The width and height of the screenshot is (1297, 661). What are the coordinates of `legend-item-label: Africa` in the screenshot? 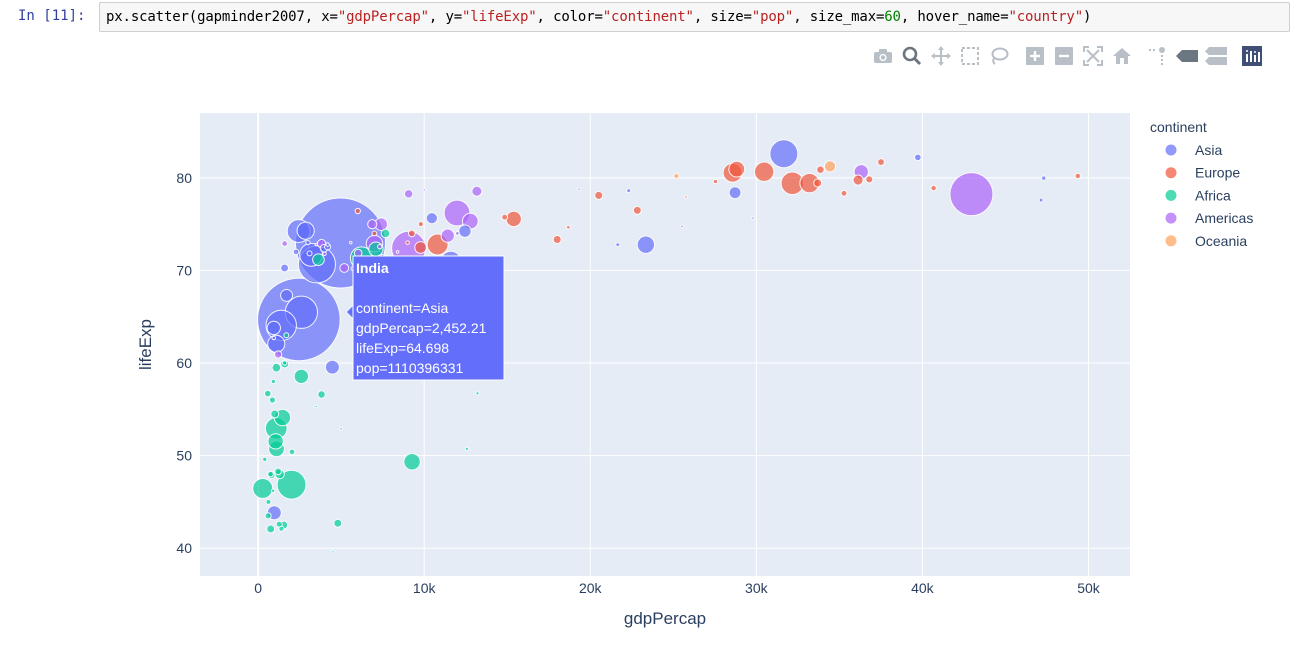 It's located at (1213, 195).